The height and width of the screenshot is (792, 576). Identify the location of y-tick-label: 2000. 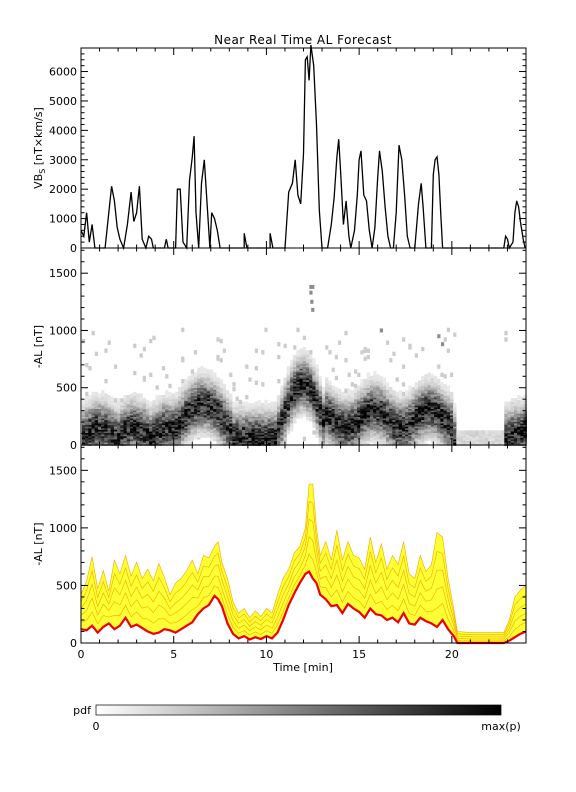
(63, 189).